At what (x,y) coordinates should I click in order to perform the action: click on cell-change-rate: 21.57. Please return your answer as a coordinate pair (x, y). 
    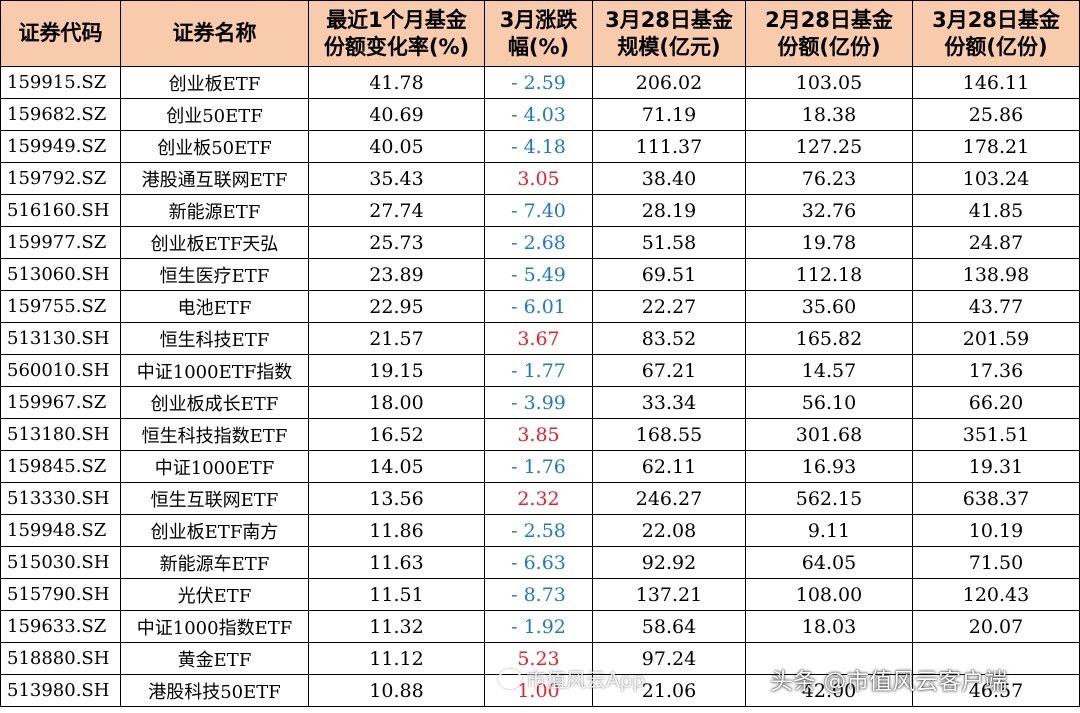
    Looking at the image, I should click on (396, 338).